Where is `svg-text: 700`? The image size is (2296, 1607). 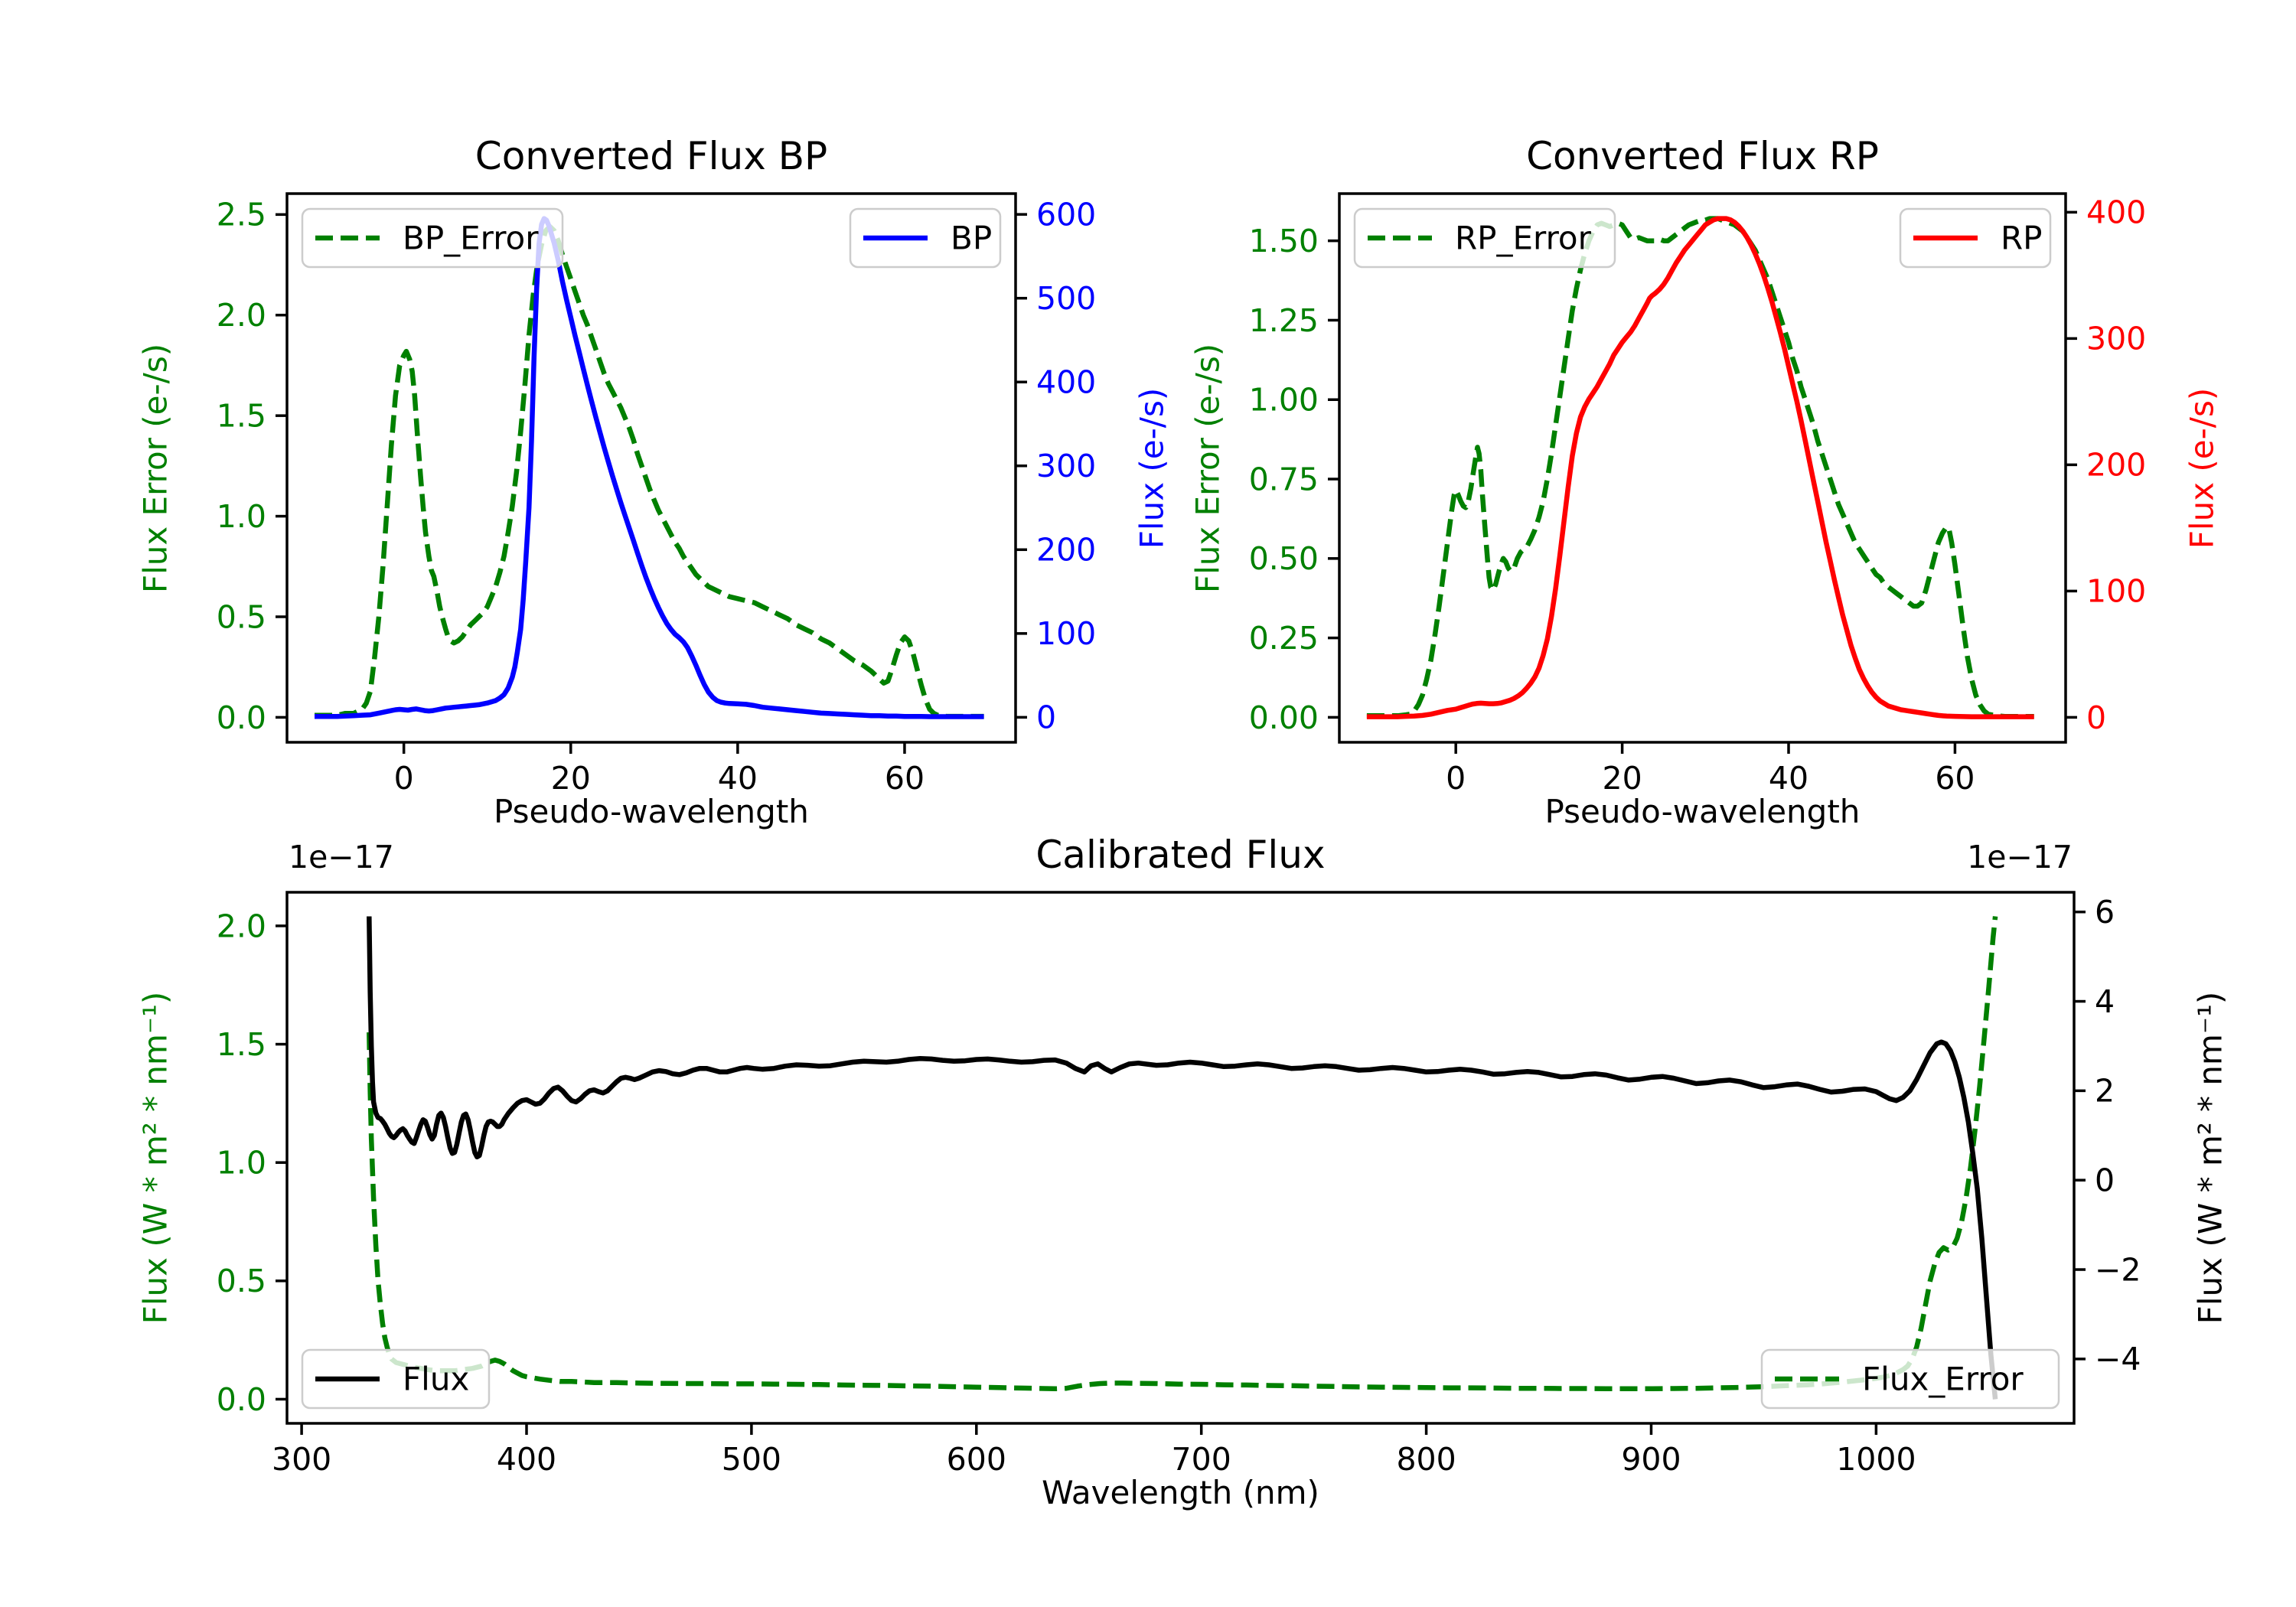
svg-text: 700 is located at coordinates (1201, 1459).